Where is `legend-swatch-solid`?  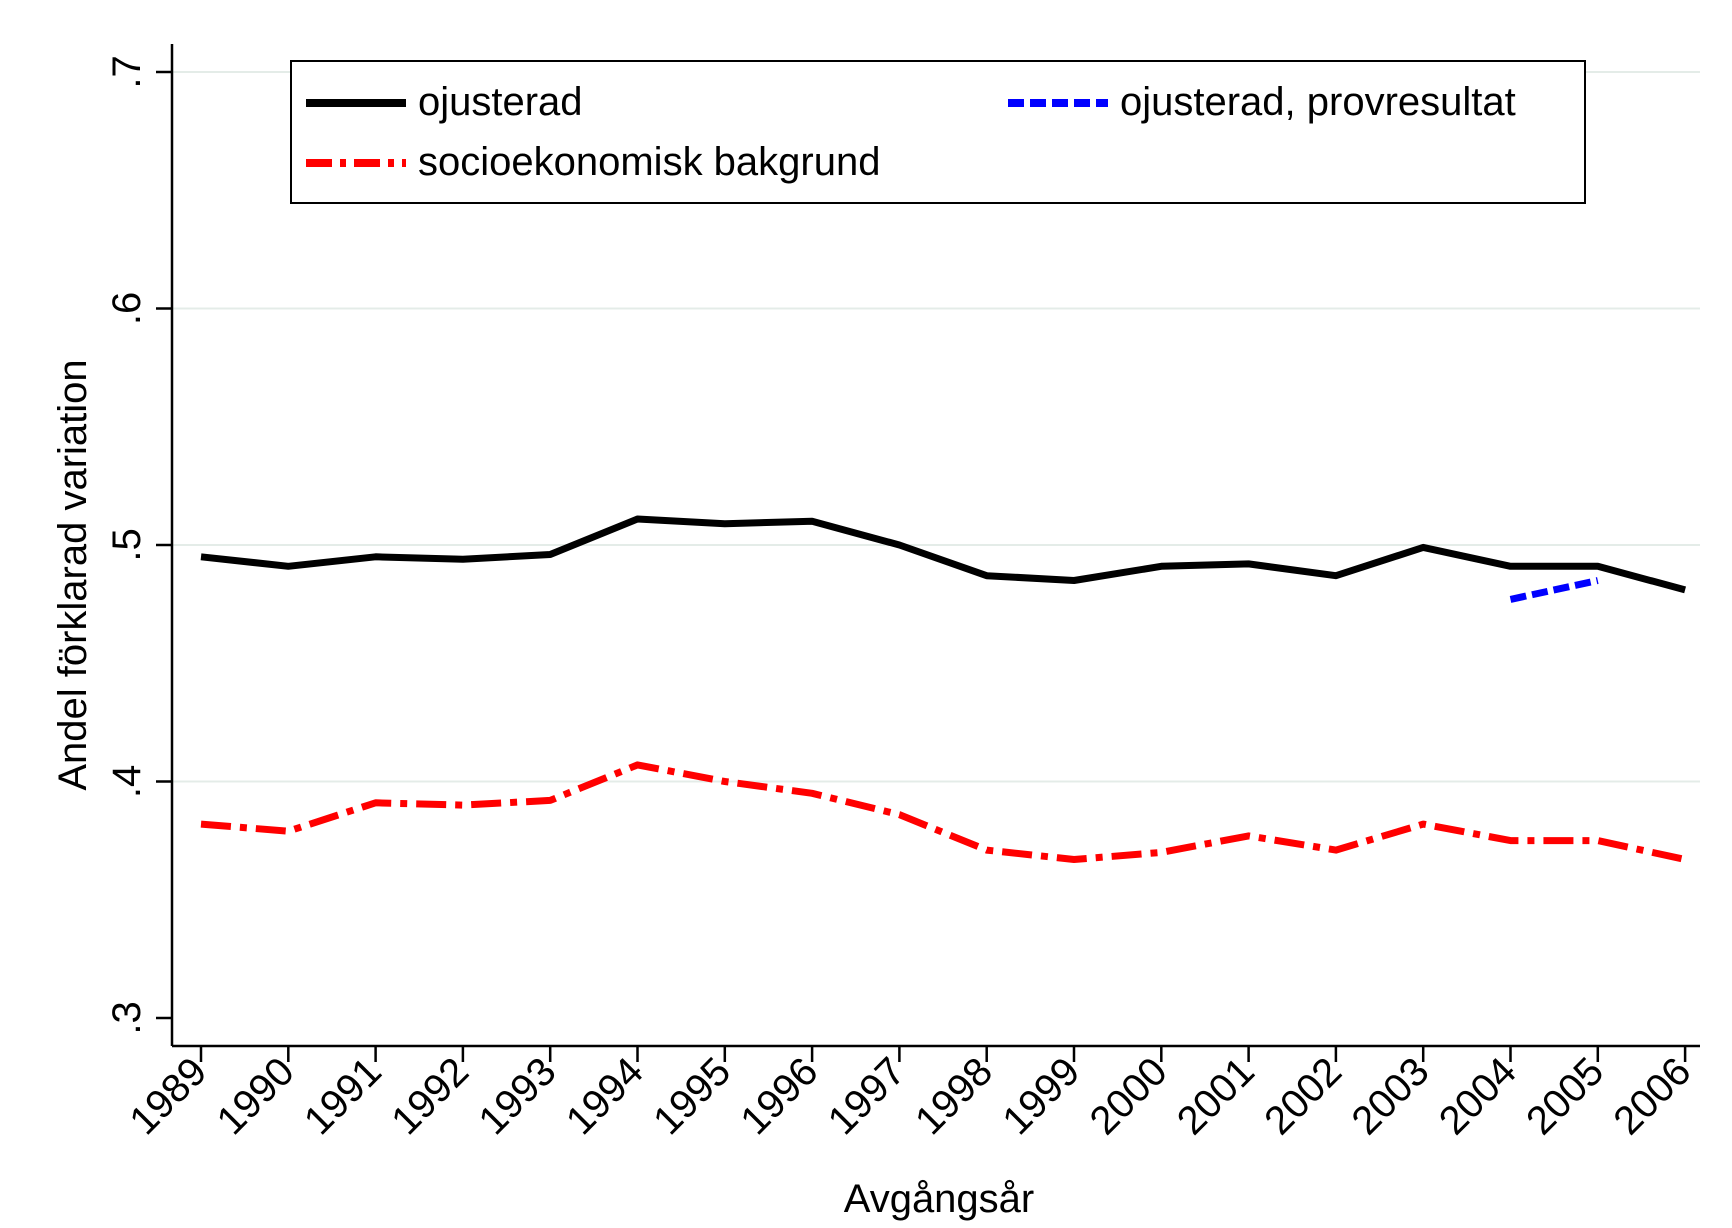 legend-swatch-solid is located at coordinates (356, 102).